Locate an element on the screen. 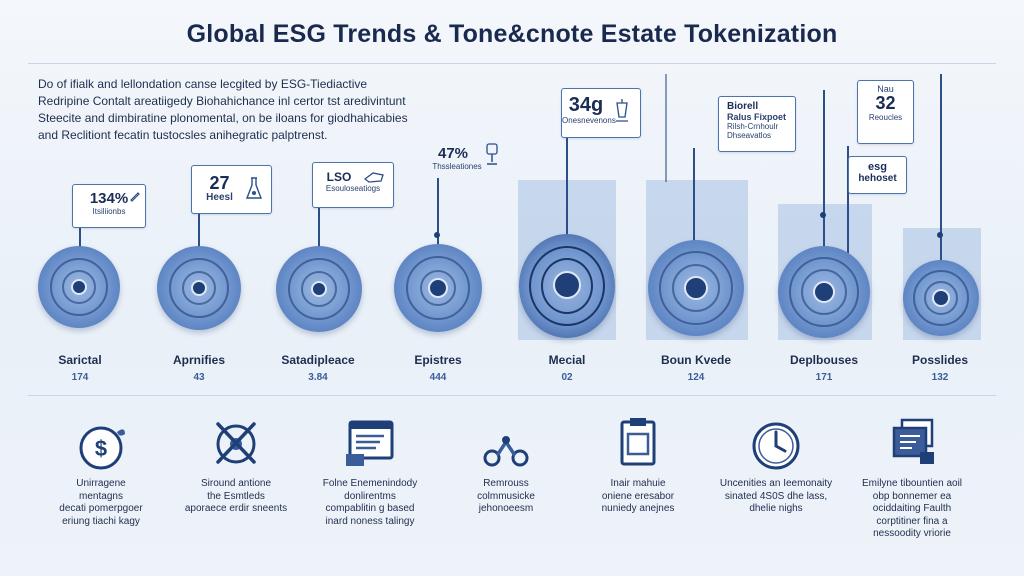 This screenshot has width=1024, height=576. feature-line: Emilyne tibountien aoil is located at coordinates (912, 483).